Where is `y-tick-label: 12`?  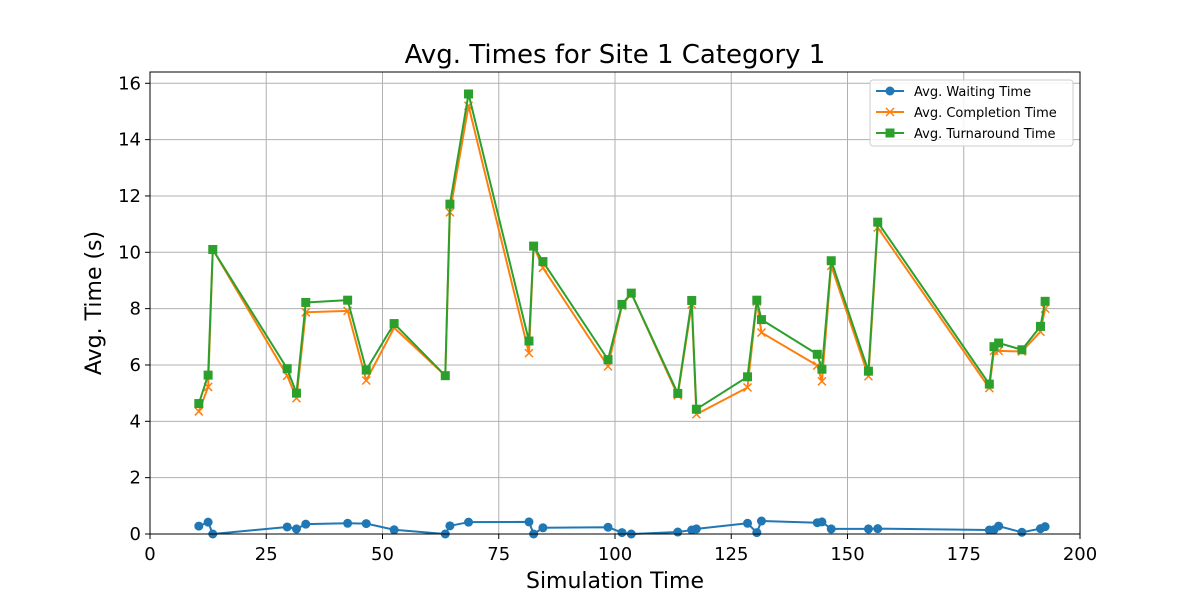
y-tick-label: 12 is located at coordinates (129, 196).